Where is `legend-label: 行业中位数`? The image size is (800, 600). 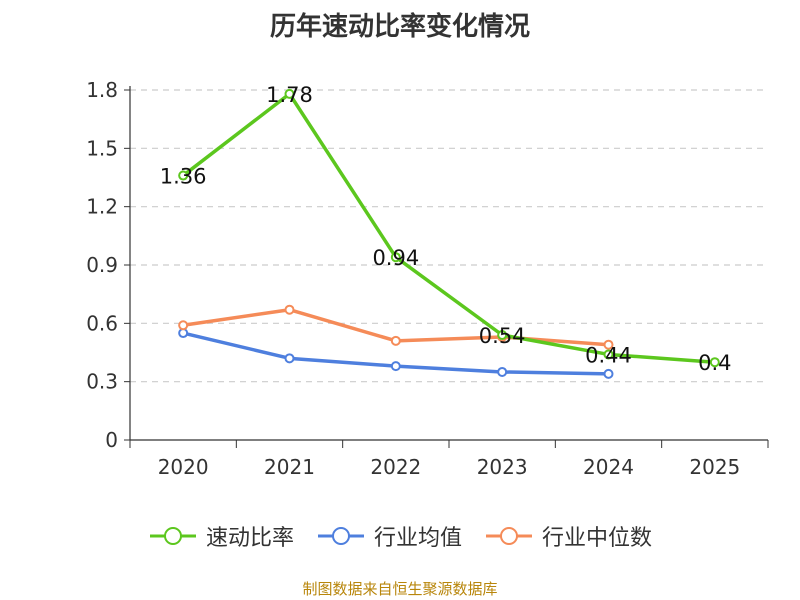
legend-label: 行业中位数 is located at coordinates (597, 538).